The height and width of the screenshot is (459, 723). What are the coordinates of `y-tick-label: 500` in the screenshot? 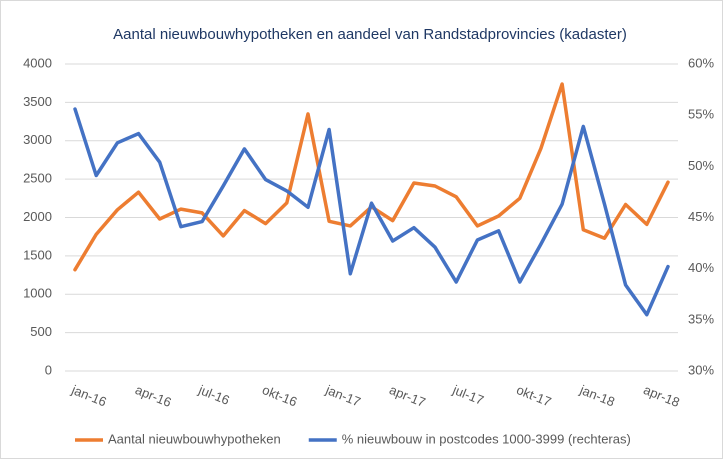 It's located at (41, 331).